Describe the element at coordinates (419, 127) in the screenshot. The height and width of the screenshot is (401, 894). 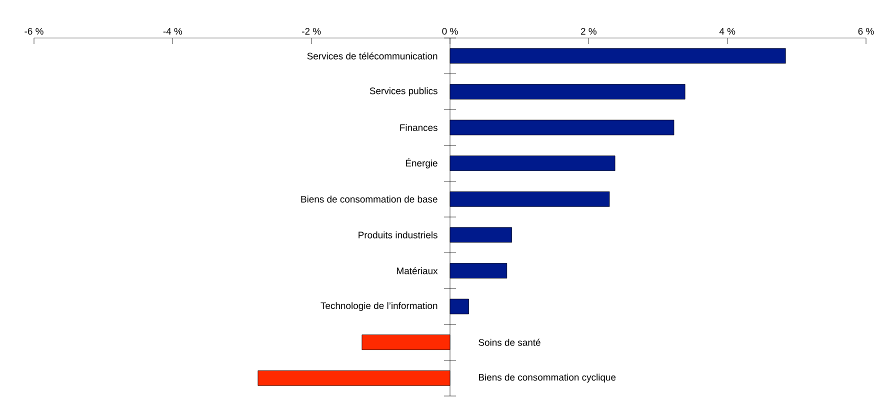
I see `y-tick-label: Finances` at that location.